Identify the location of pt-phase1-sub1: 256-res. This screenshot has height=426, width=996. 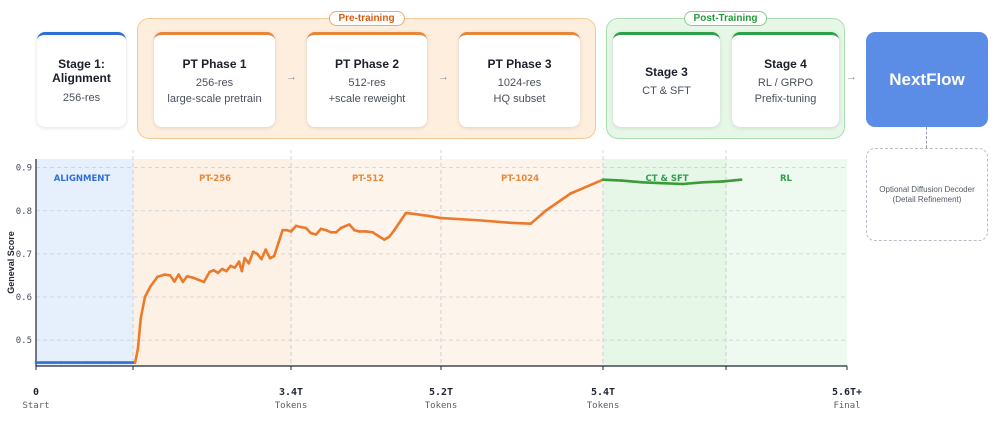
(214, 82).